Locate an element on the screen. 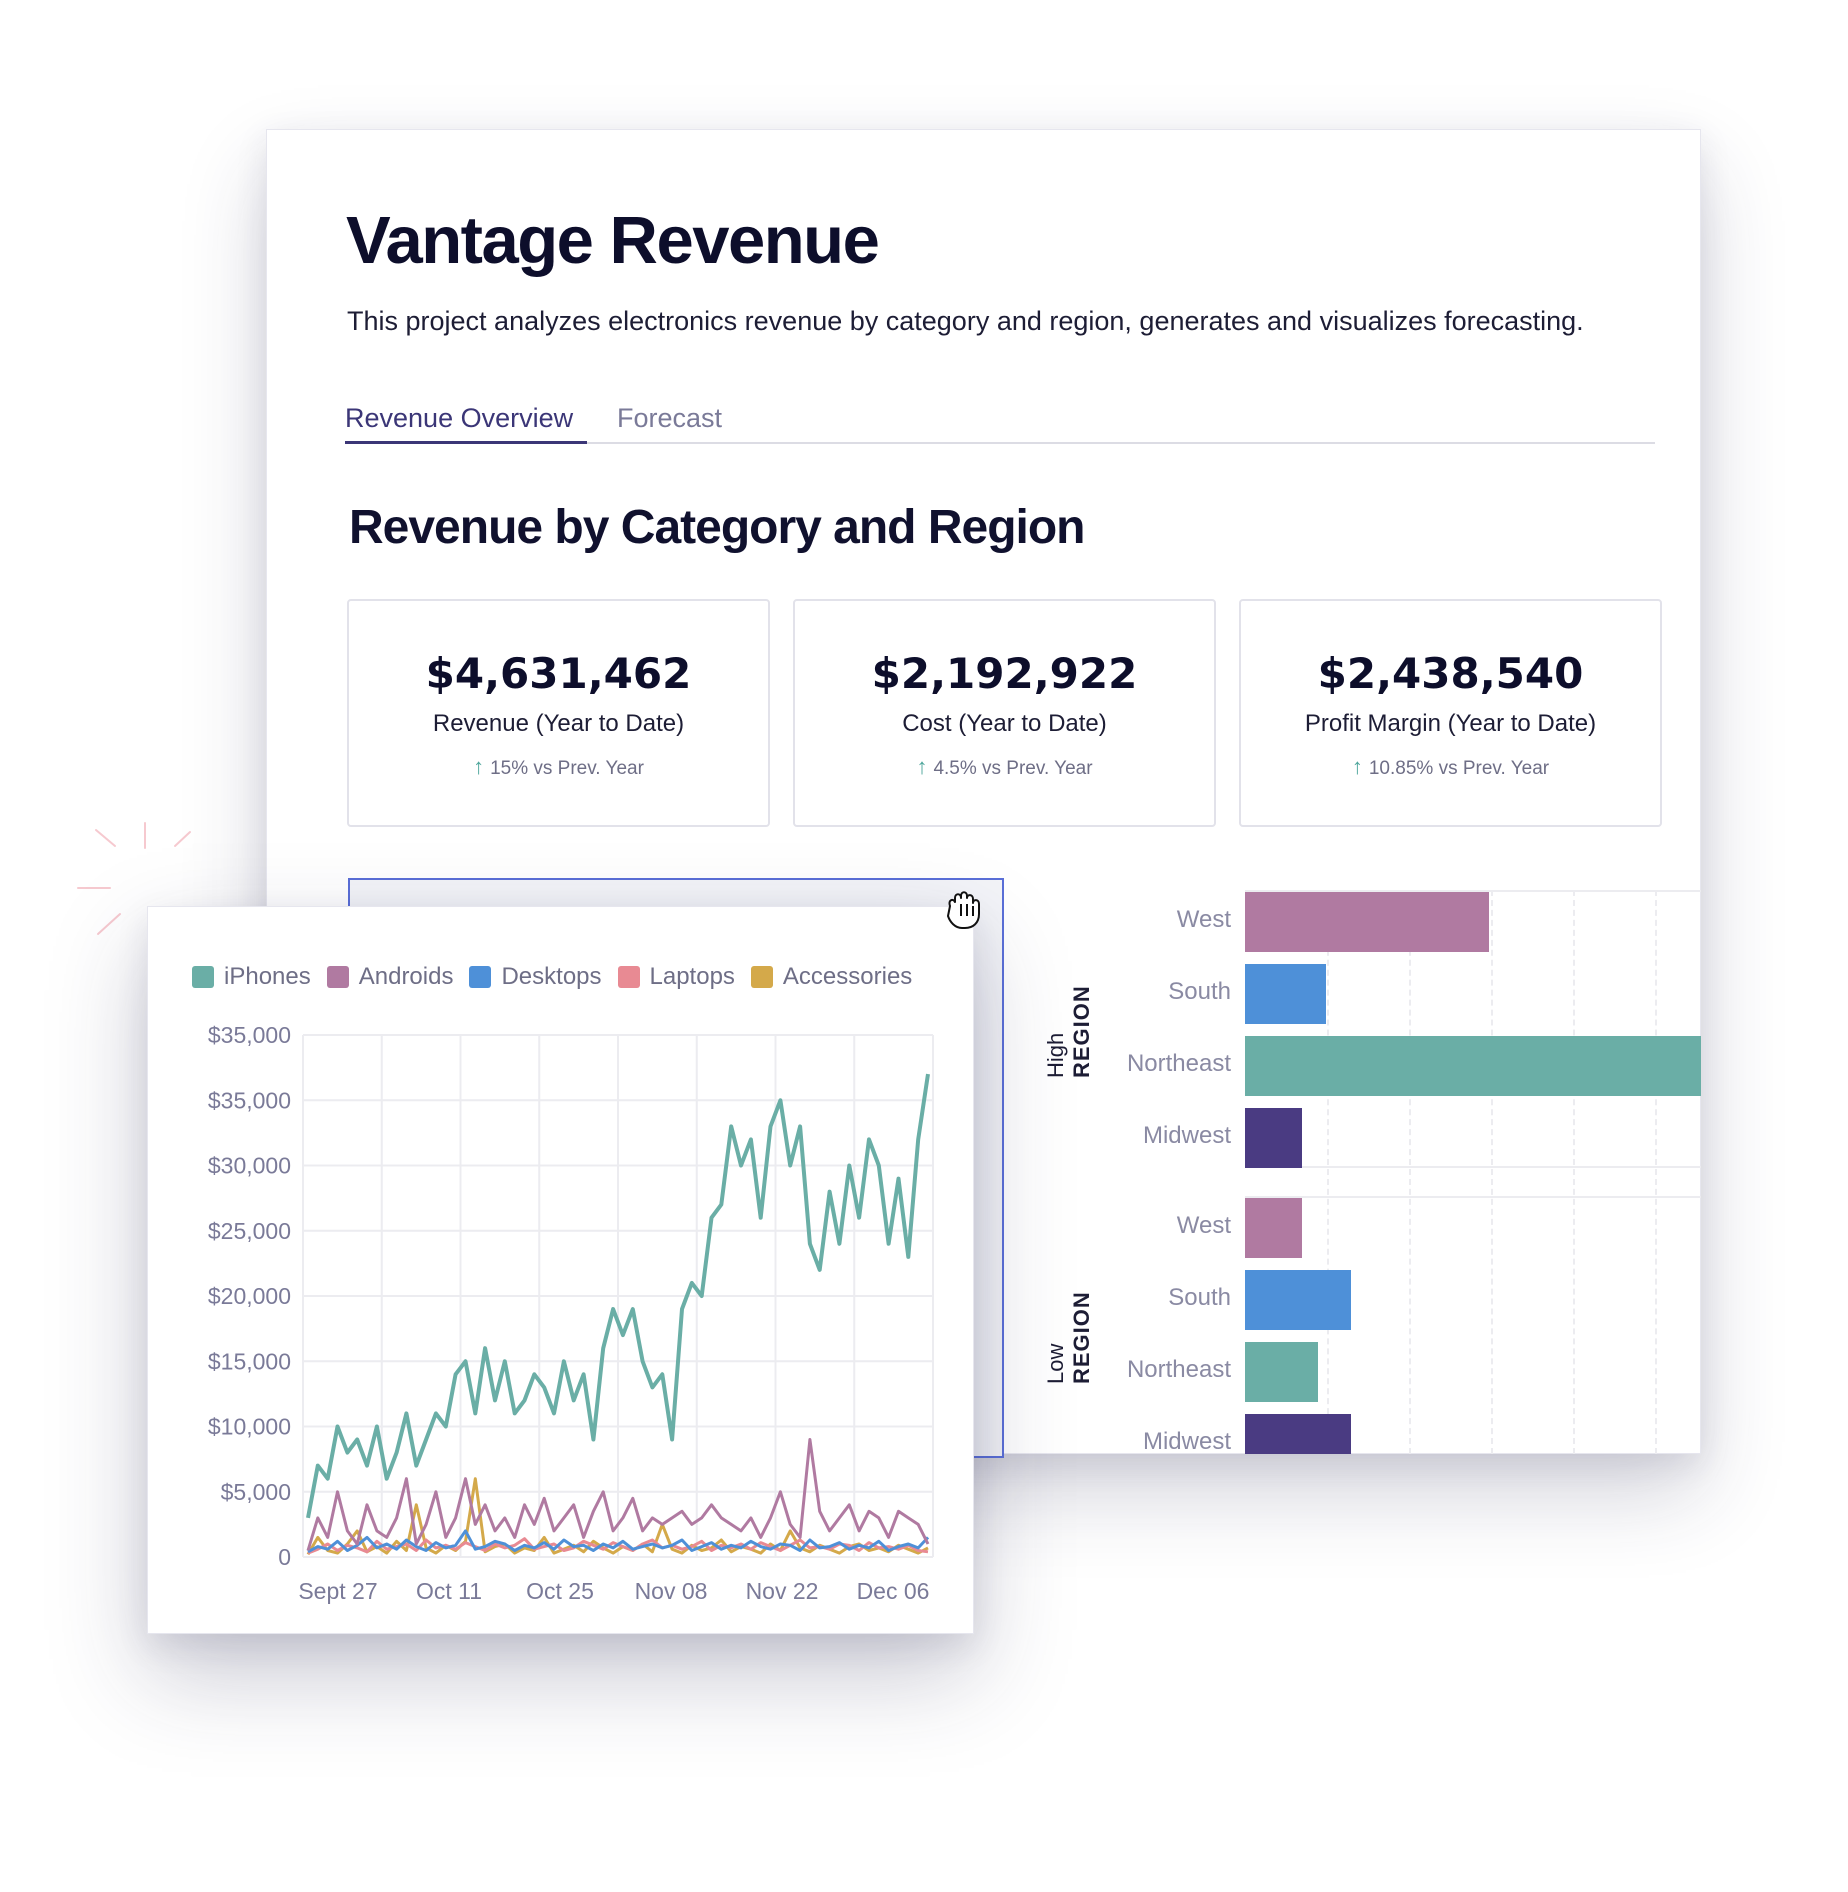 This screenshot has height=1892, width=1848. series-line-iphones is located at coordinates (618, 1296).